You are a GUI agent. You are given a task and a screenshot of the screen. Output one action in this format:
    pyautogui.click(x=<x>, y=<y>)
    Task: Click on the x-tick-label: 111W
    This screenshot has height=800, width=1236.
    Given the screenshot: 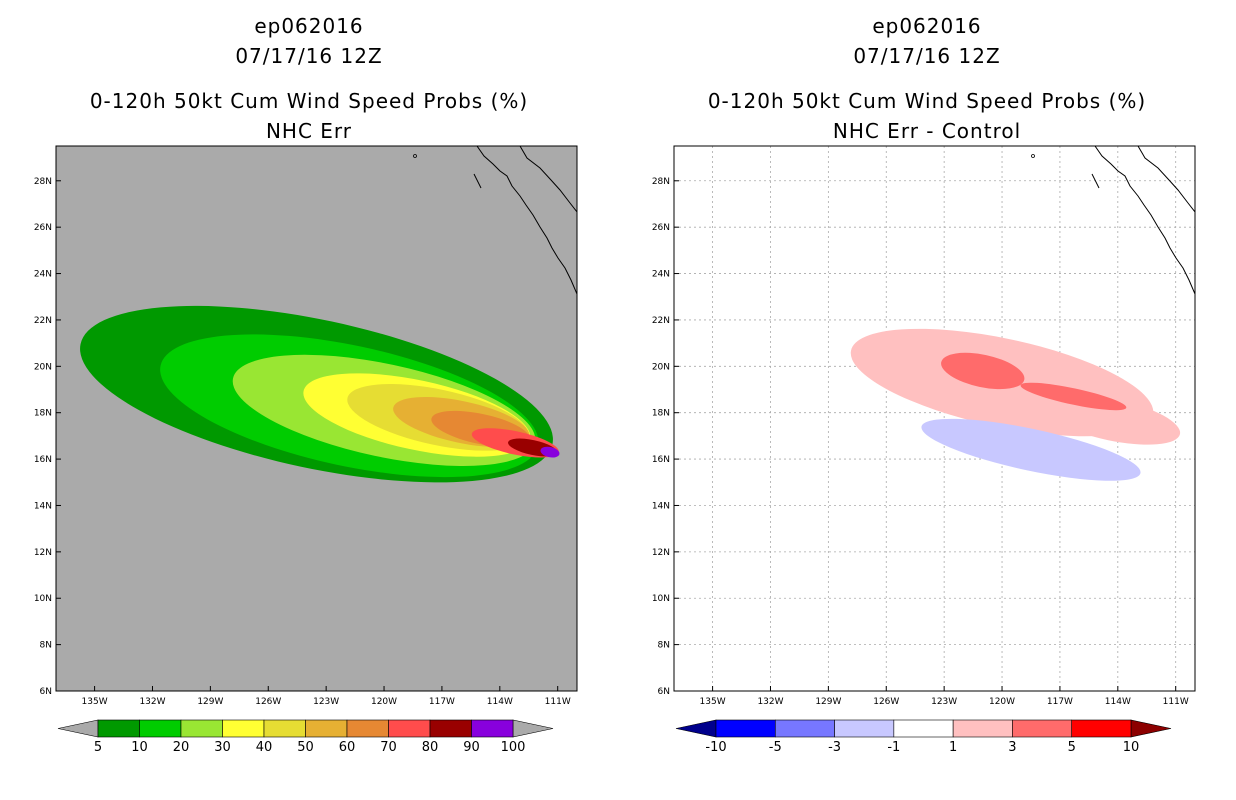 What is the action you would take?
    pyautogui.click(x=1176, y=702)
    